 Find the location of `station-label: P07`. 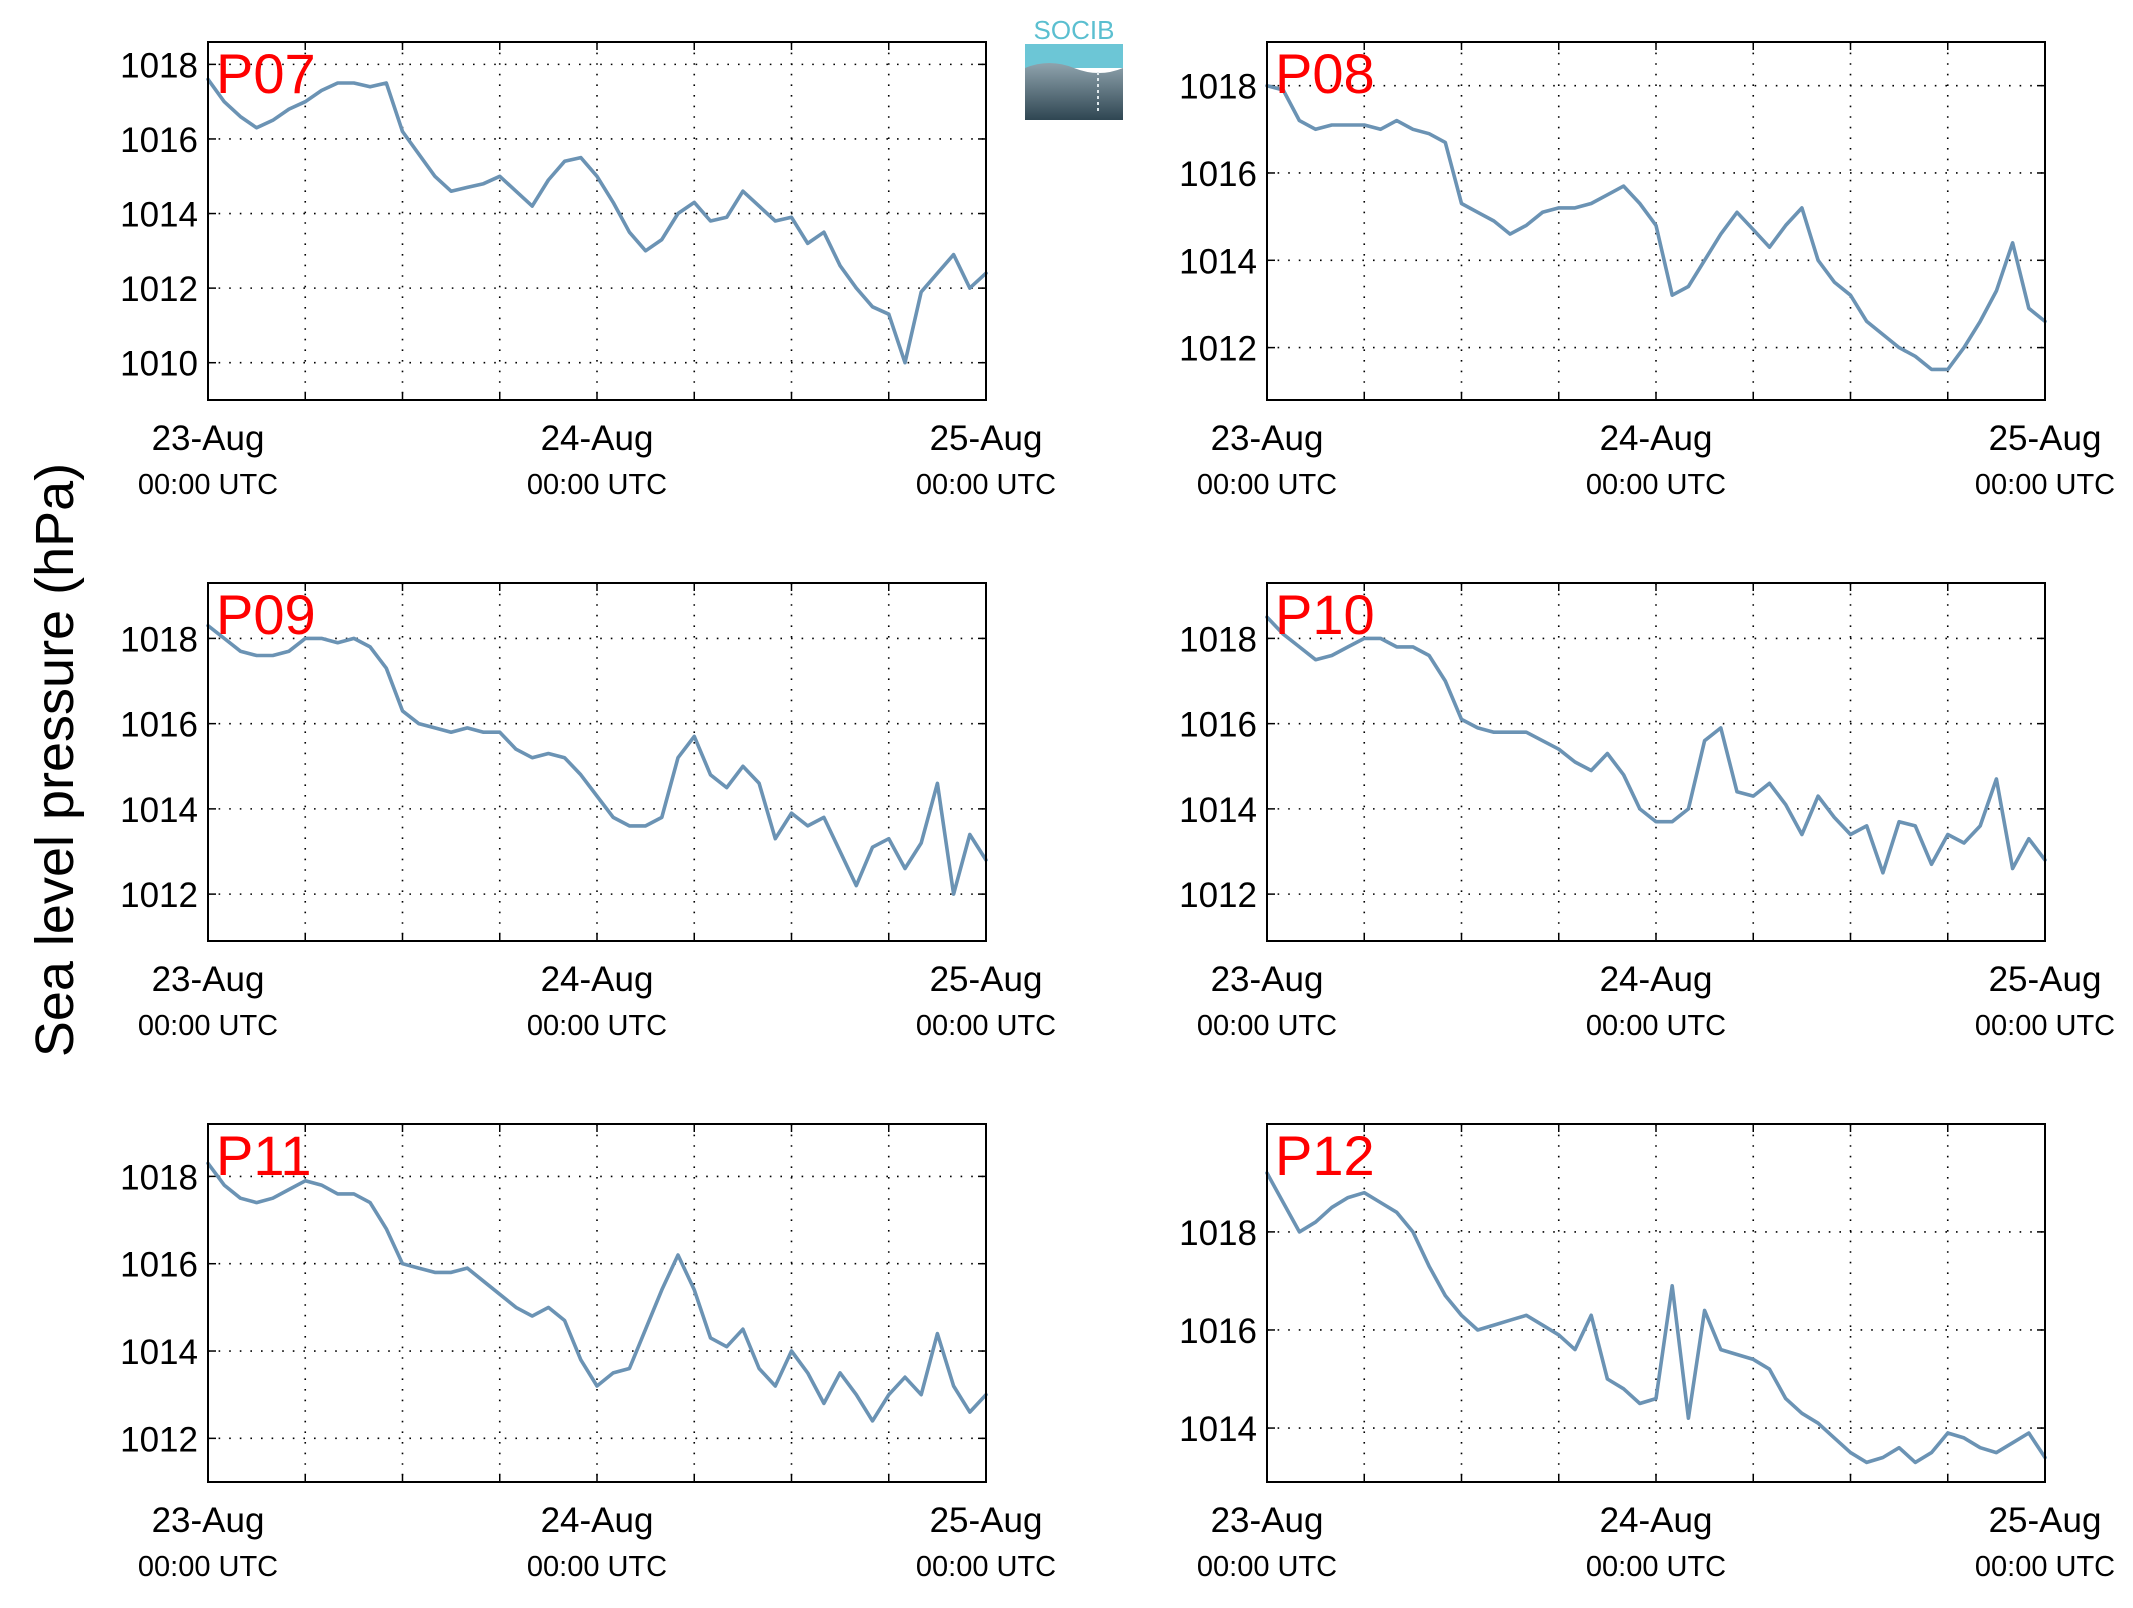

station-label: P07 is located at coordinates (266, 73).